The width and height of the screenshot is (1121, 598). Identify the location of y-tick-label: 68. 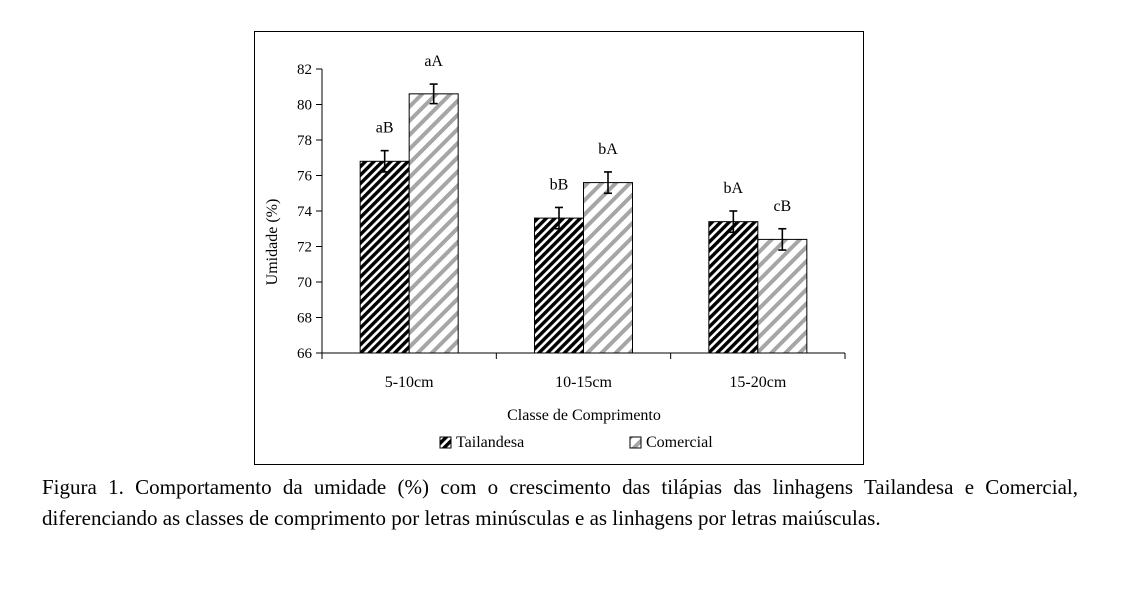
(304, 319).